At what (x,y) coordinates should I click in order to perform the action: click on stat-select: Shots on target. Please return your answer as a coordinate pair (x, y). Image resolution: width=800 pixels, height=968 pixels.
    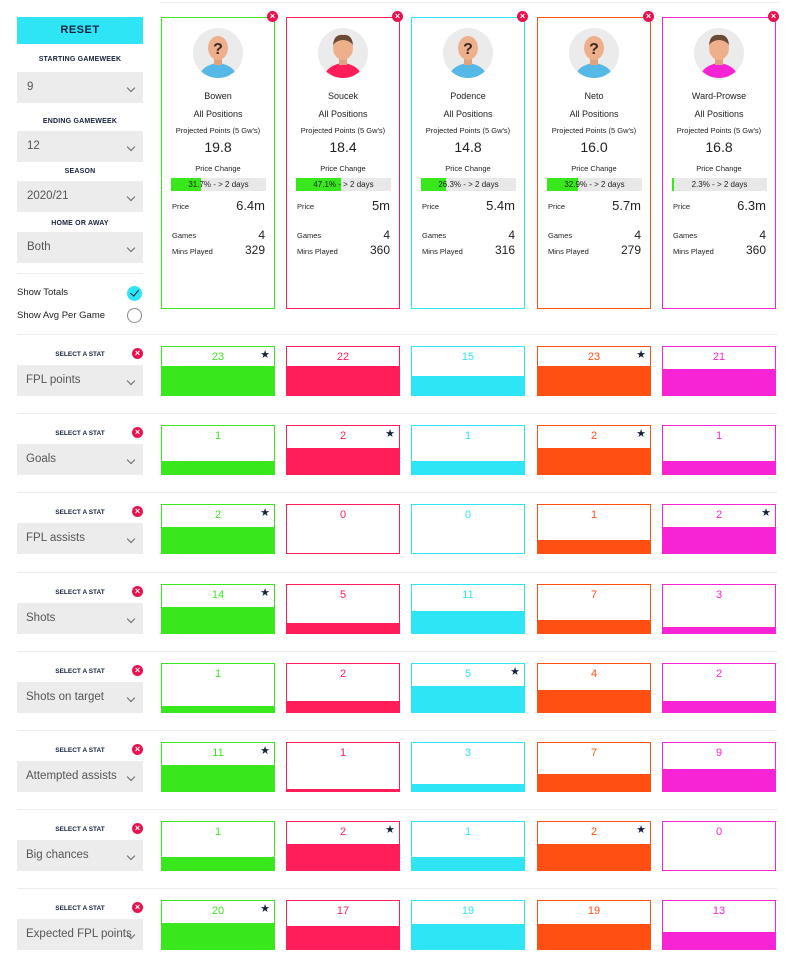
    Looking at the image, I should click on (80, 697).